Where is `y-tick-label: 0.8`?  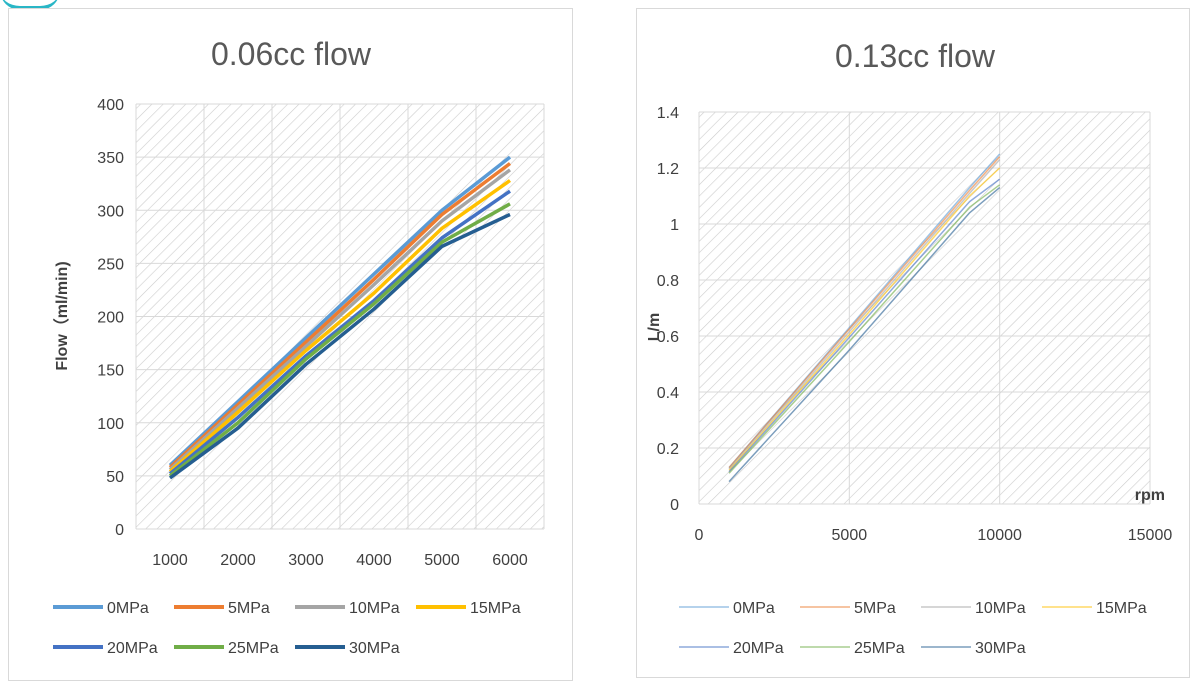 y-tick-label: 0.8 is located at coordinates (668, 281).